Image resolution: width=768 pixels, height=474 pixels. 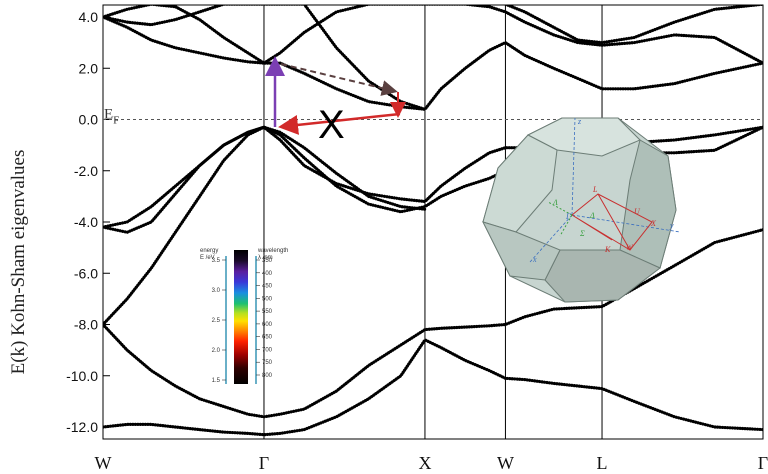 What do you see at coordinates (671, 225) in the screenshot?
I see `bz-label-axis-y: y` at bounding box center [671, 225].